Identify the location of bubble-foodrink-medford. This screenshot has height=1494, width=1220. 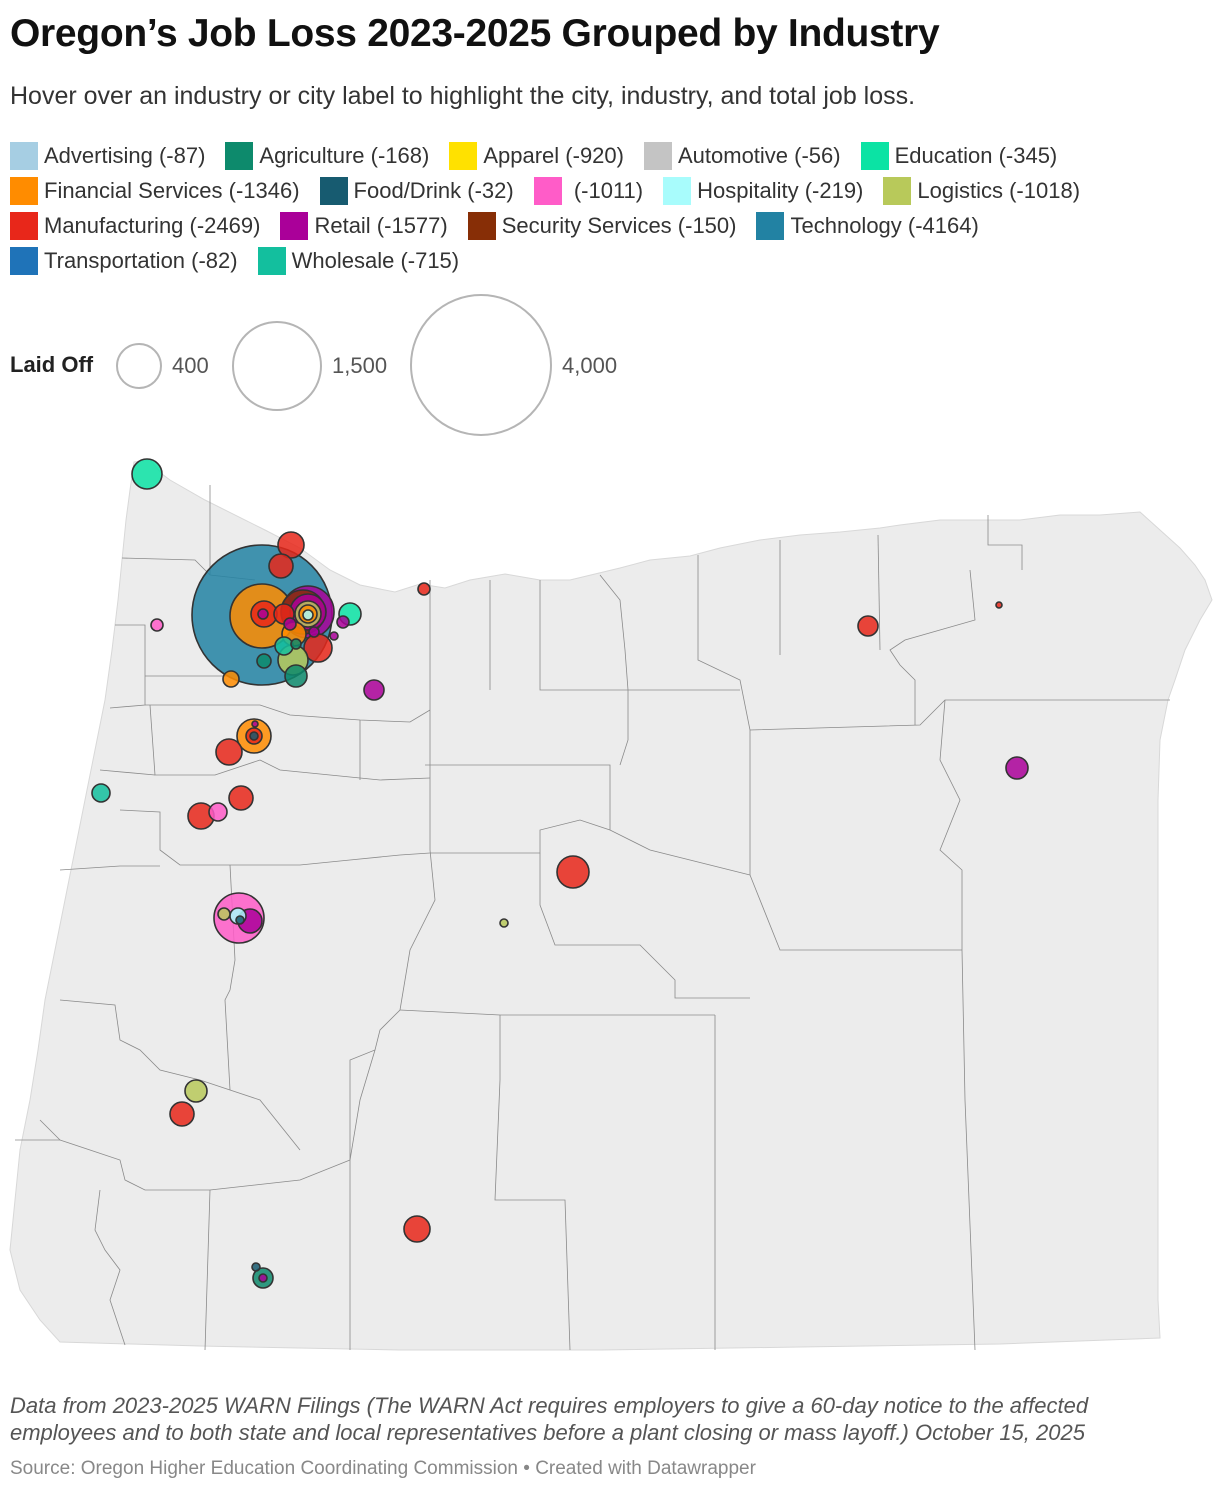
(256, 1267).